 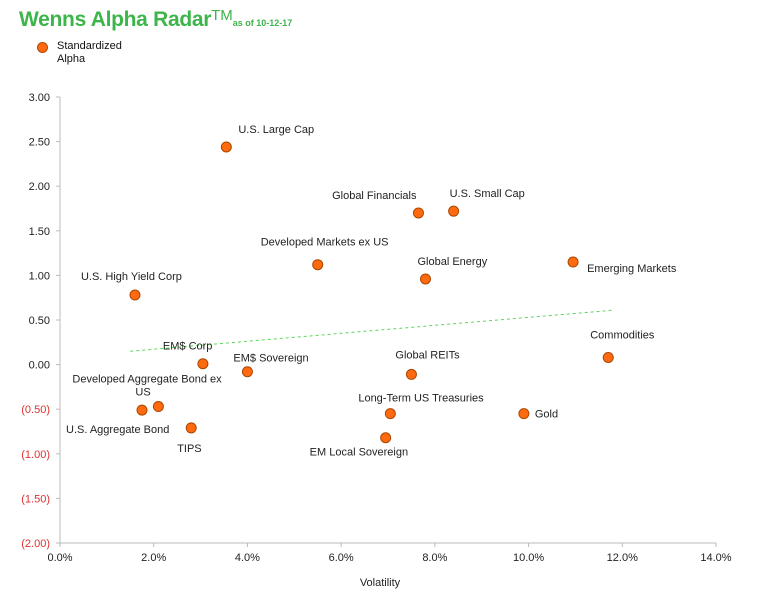 What do you see at coordinates (247, 558) in the screenshot?
I see `x-tick-label: 4.0%` at bounding box center [247, 558].